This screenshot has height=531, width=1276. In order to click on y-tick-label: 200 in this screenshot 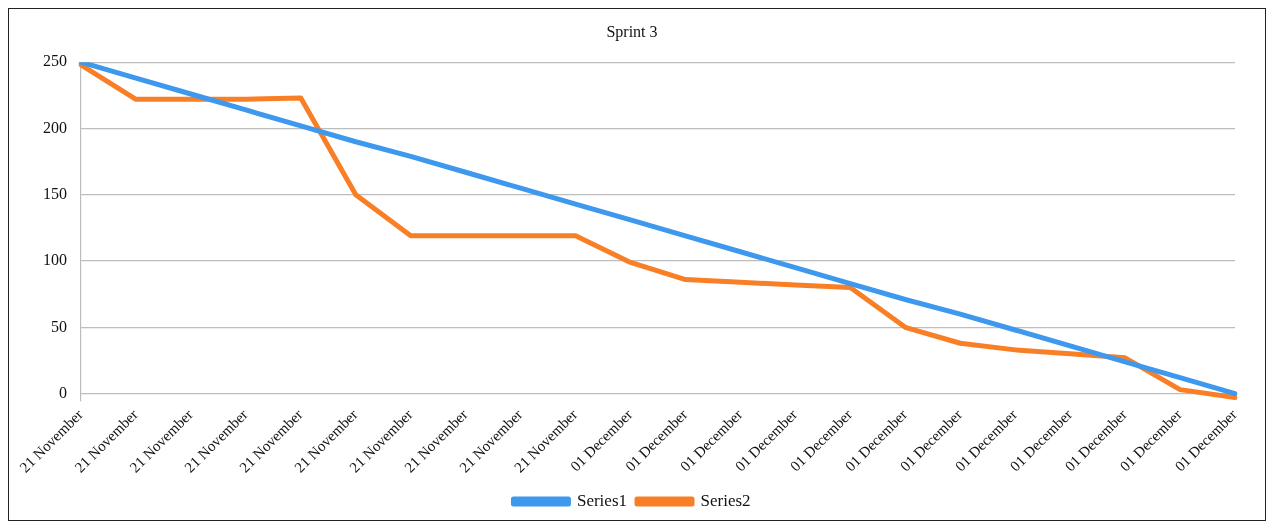, I will do `click(55, 127)`.